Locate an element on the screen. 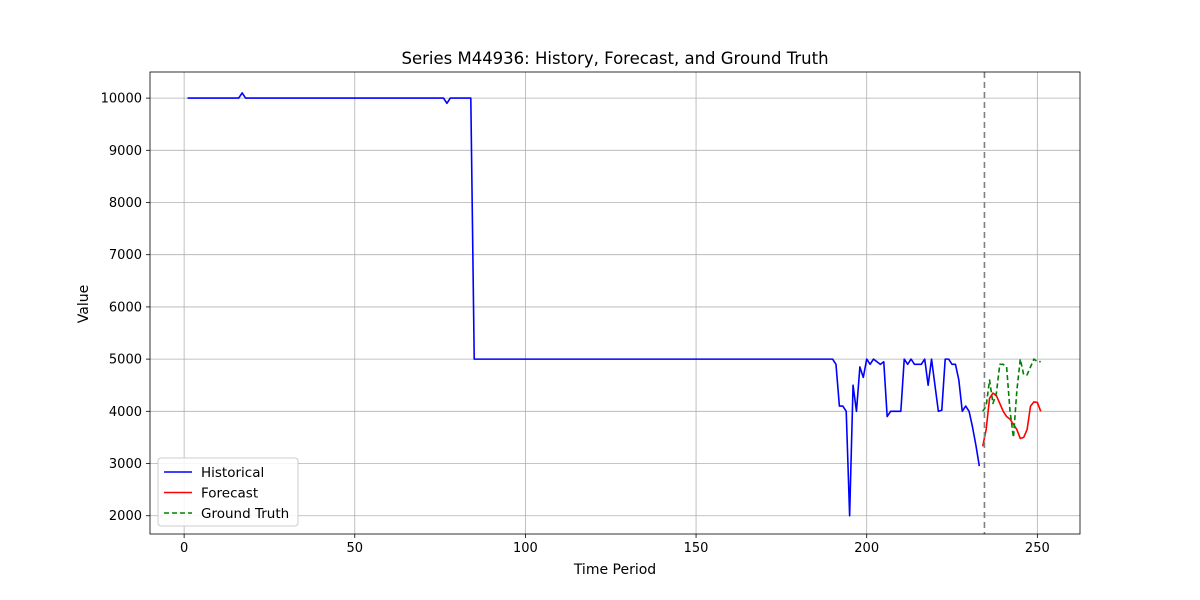 This screenshot has height=600, width=1200. y-axis-label: Value is located at coordinates (84, 304).